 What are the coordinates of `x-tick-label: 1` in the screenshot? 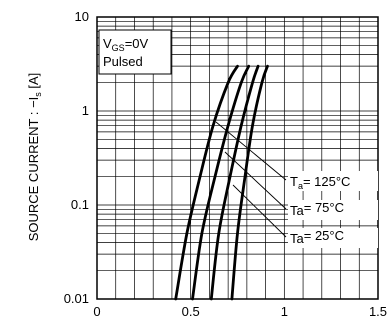 It's located at (284, 311).